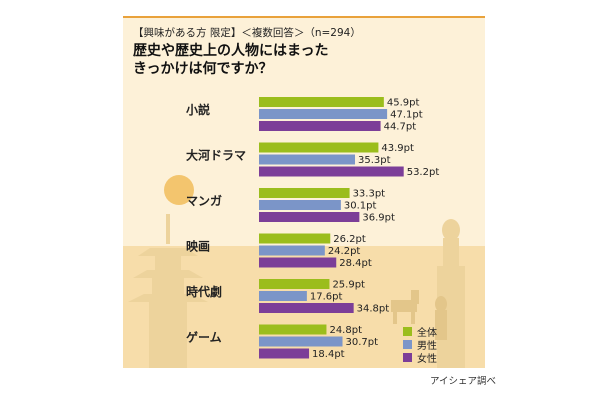  Describe the element at coordinates (427, 333) in the screenshot. I see `legend-label-all: 全体` at that location.